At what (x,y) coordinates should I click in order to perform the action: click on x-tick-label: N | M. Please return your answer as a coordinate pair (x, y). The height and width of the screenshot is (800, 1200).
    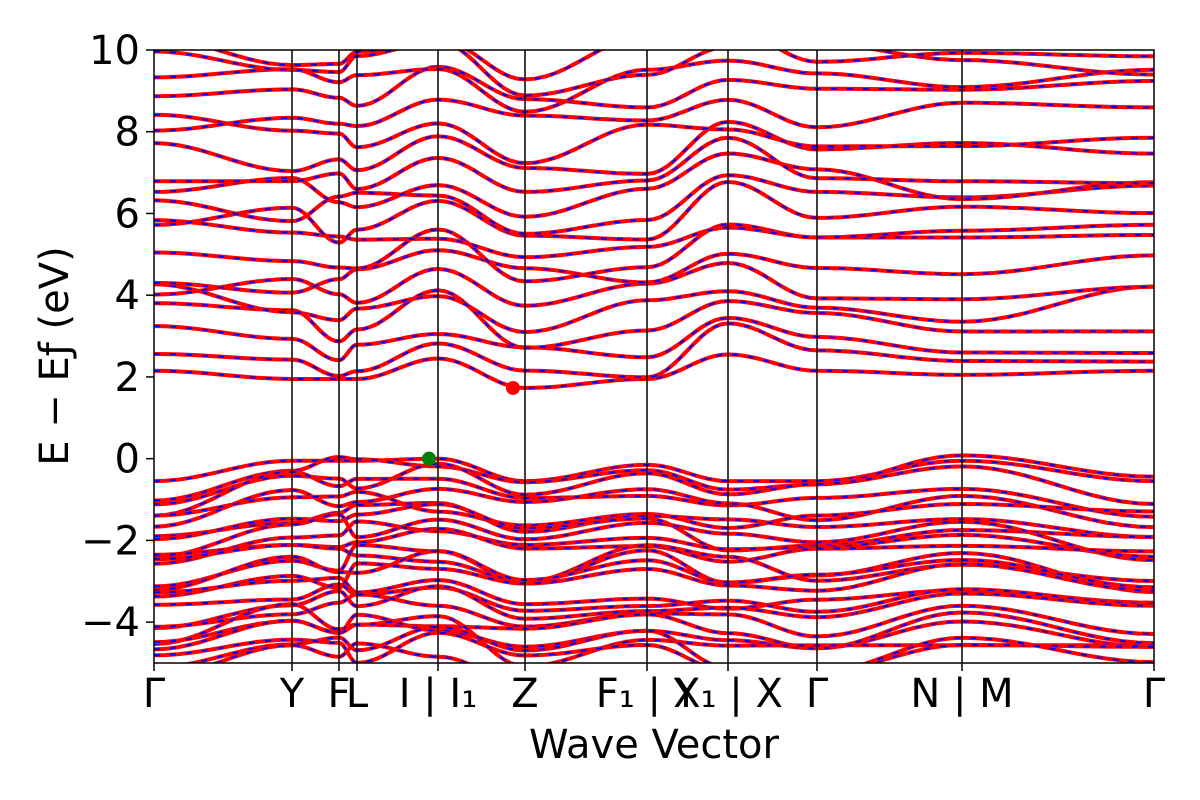
    Looking at the image, I should click on (961, 694).